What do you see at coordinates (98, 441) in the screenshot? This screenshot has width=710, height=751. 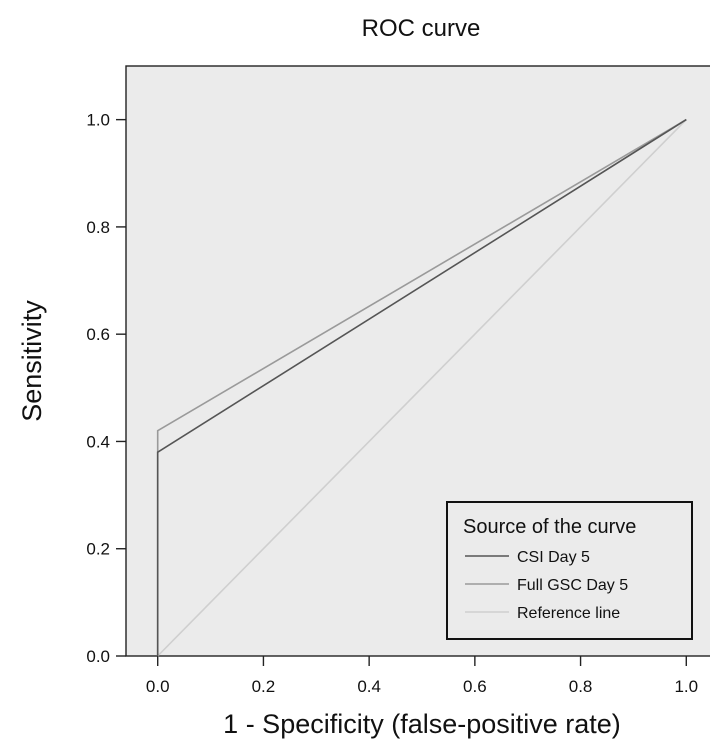 I see `y-tick-label: 0.4` at bounding box center [98, 441].